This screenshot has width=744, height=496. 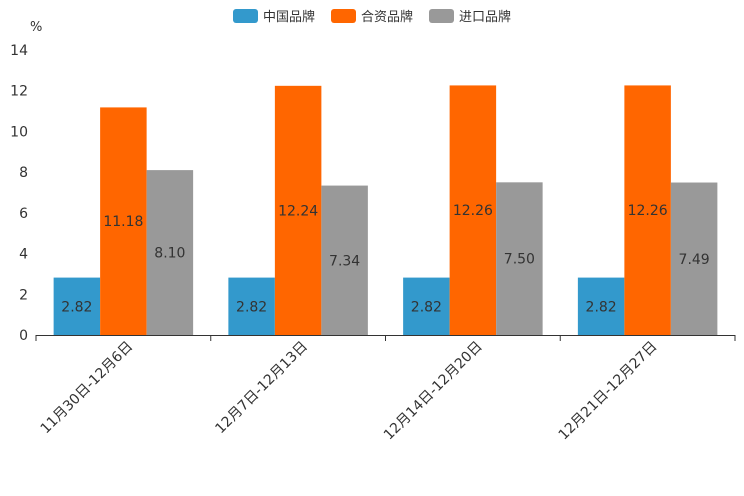 I want to click on legend-label-jv: 合资品牌, so click(x=386, y=17).